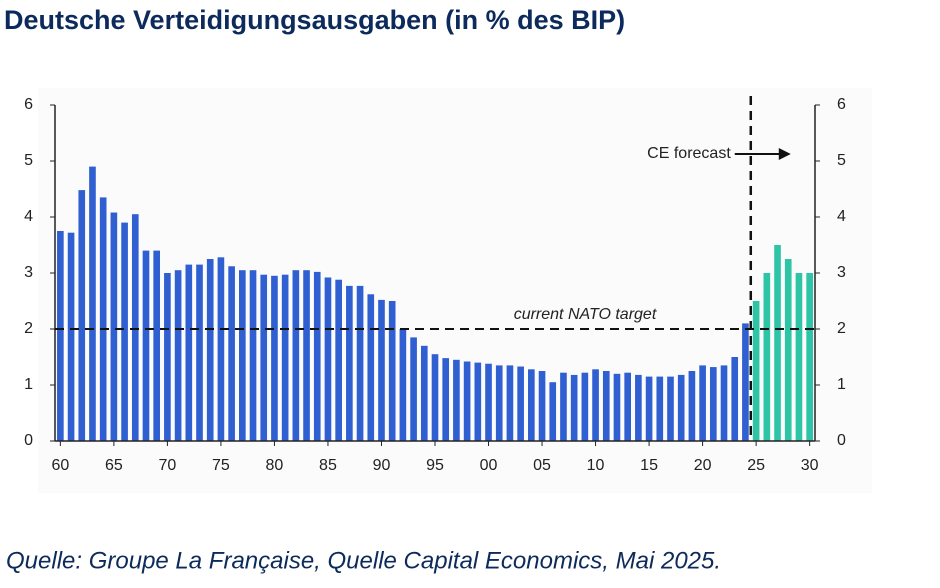  Describe the element at coordinates (28, 384) in the screenshot. I see `y-tick-label: 1` at that location.